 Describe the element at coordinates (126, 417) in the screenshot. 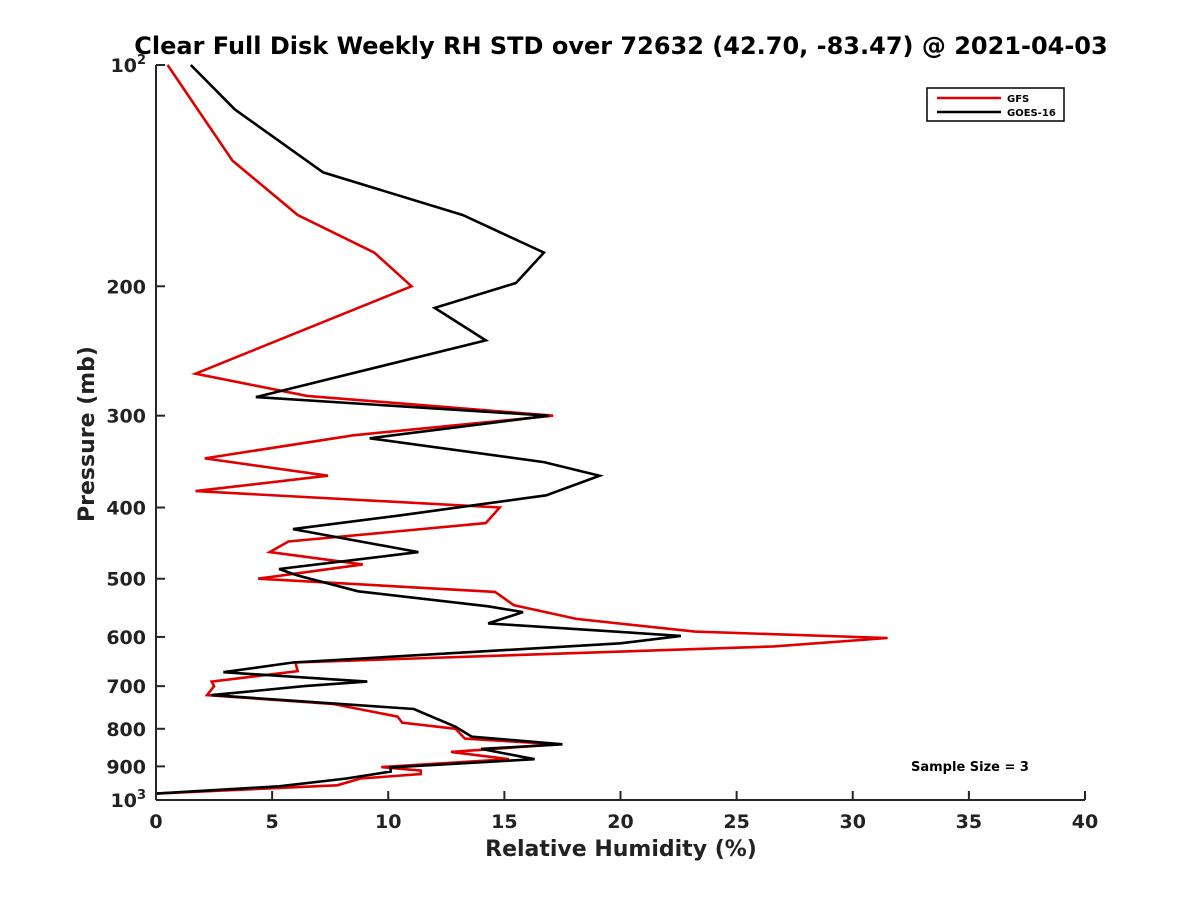

I see `y-tick-label: 300` at that location.